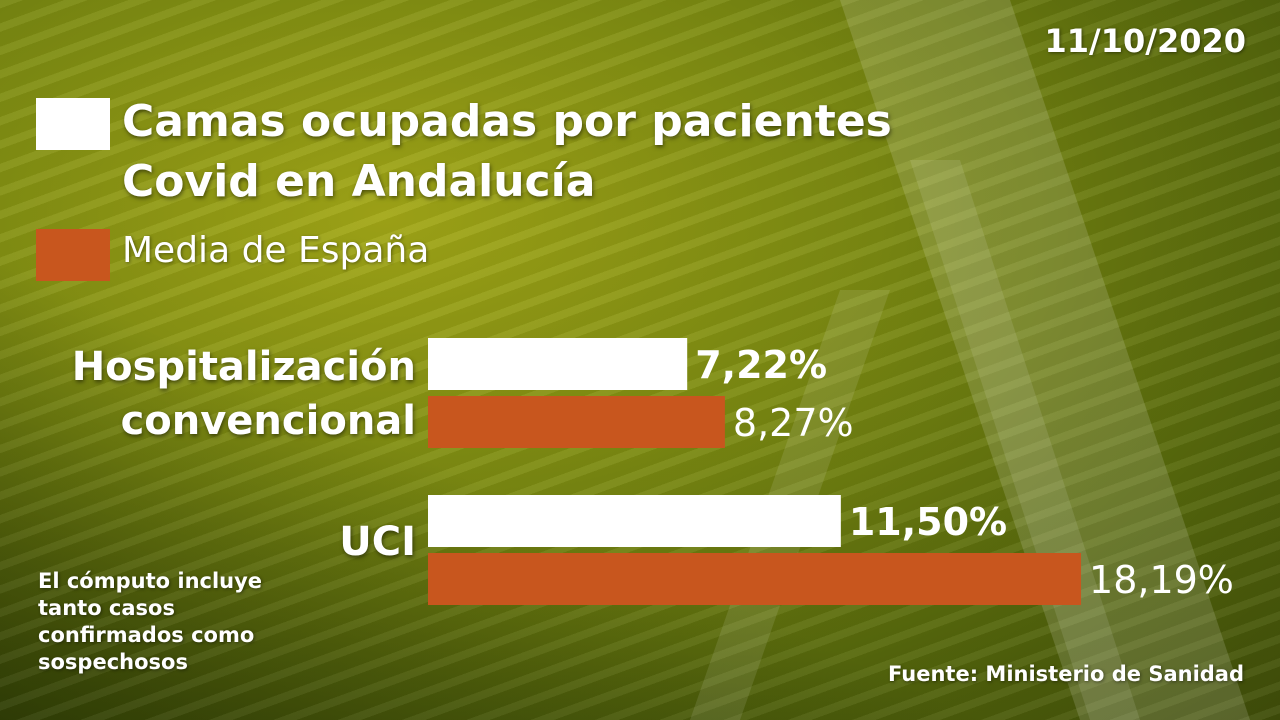 The image size is (1280, 720). What do you see at coordinates (507, 121) in the screenshot?
I see `legend-label-line-1: Camas ocupadas por pacientes` at bounding box center [507, 121].